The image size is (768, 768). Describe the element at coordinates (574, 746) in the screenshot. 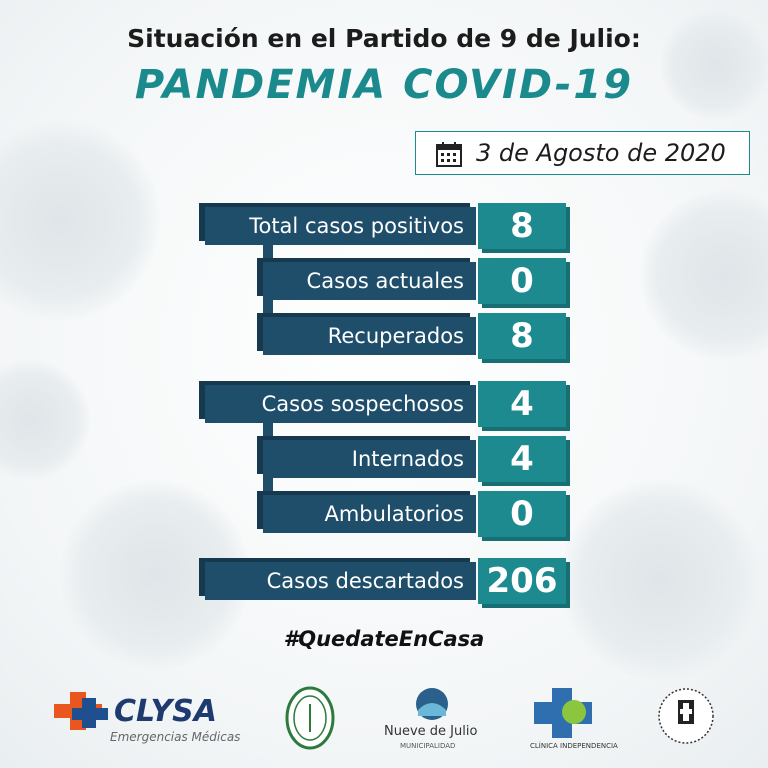

I see `clinica-name: CLÍNICA INDEPENDENCIA` at that location.